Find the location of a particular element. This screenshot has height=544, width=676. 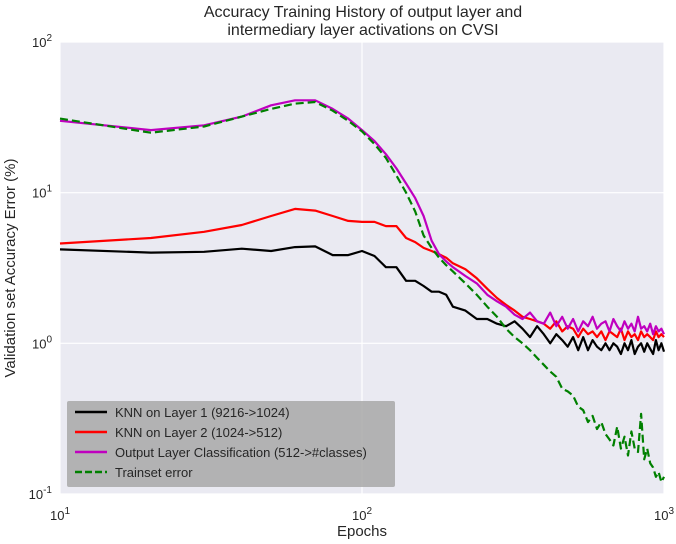

y-axis-label: Validation set Accuracy Error (%) is located at coordinates (10, 268).